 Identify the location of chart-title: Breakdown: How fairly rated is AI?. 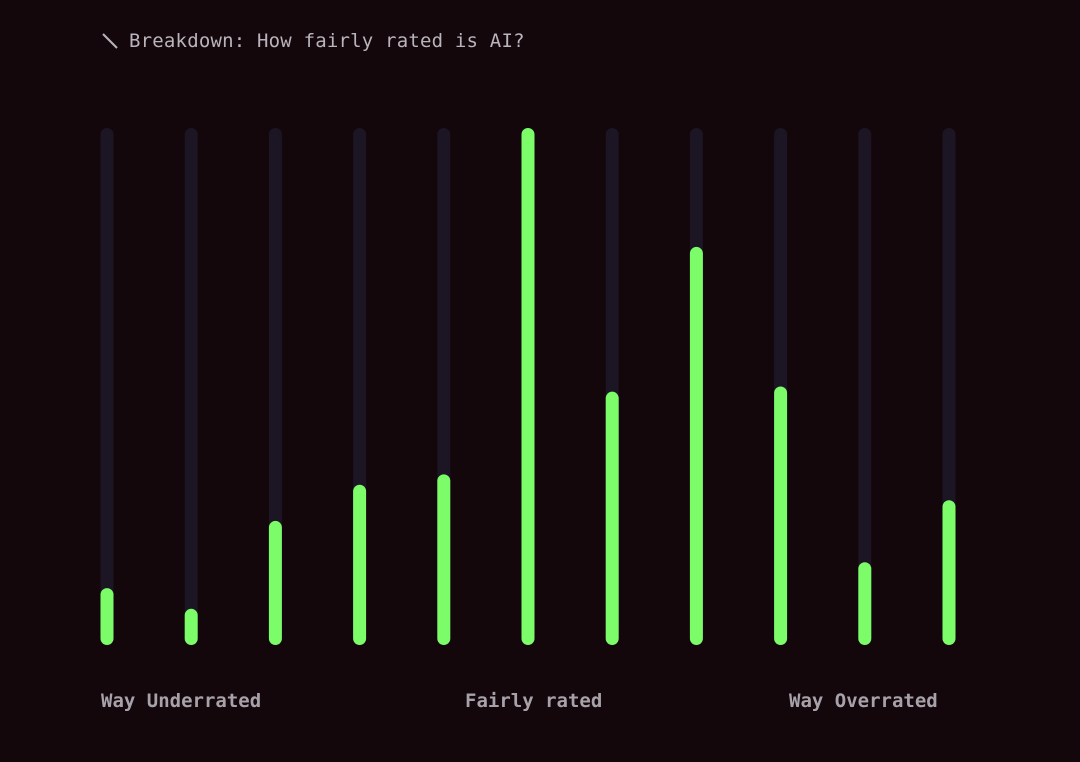
(327, 41).